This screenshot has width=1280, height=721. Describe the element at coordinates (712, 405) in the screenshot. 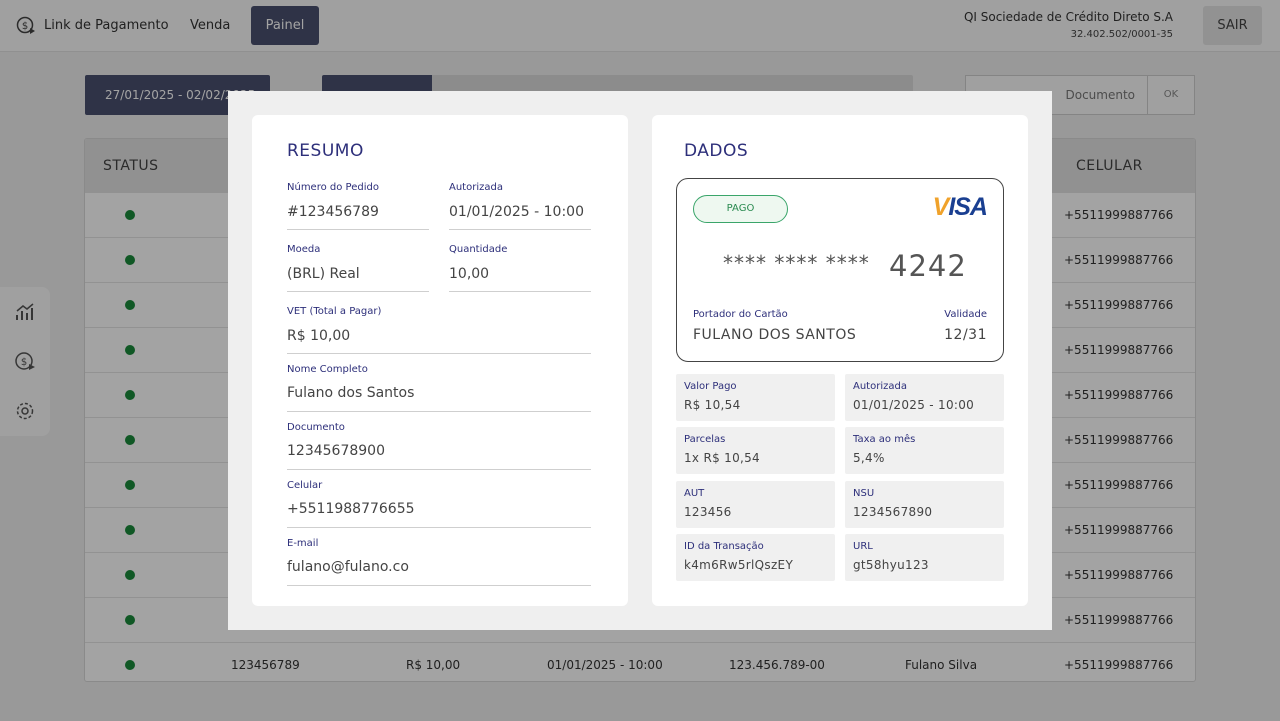

I see `valor-pago-value: R$ 10,54` at that location.